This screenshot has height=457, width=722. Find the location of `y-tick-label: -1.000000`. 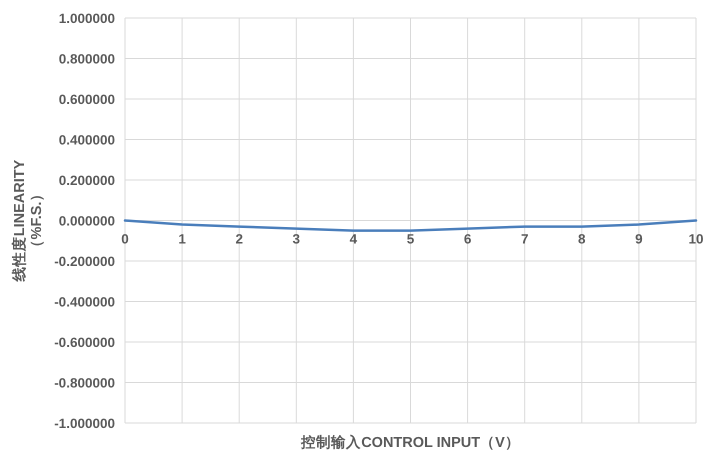

y-tick-label: -1.000000 is located at coordinates (84, 423).